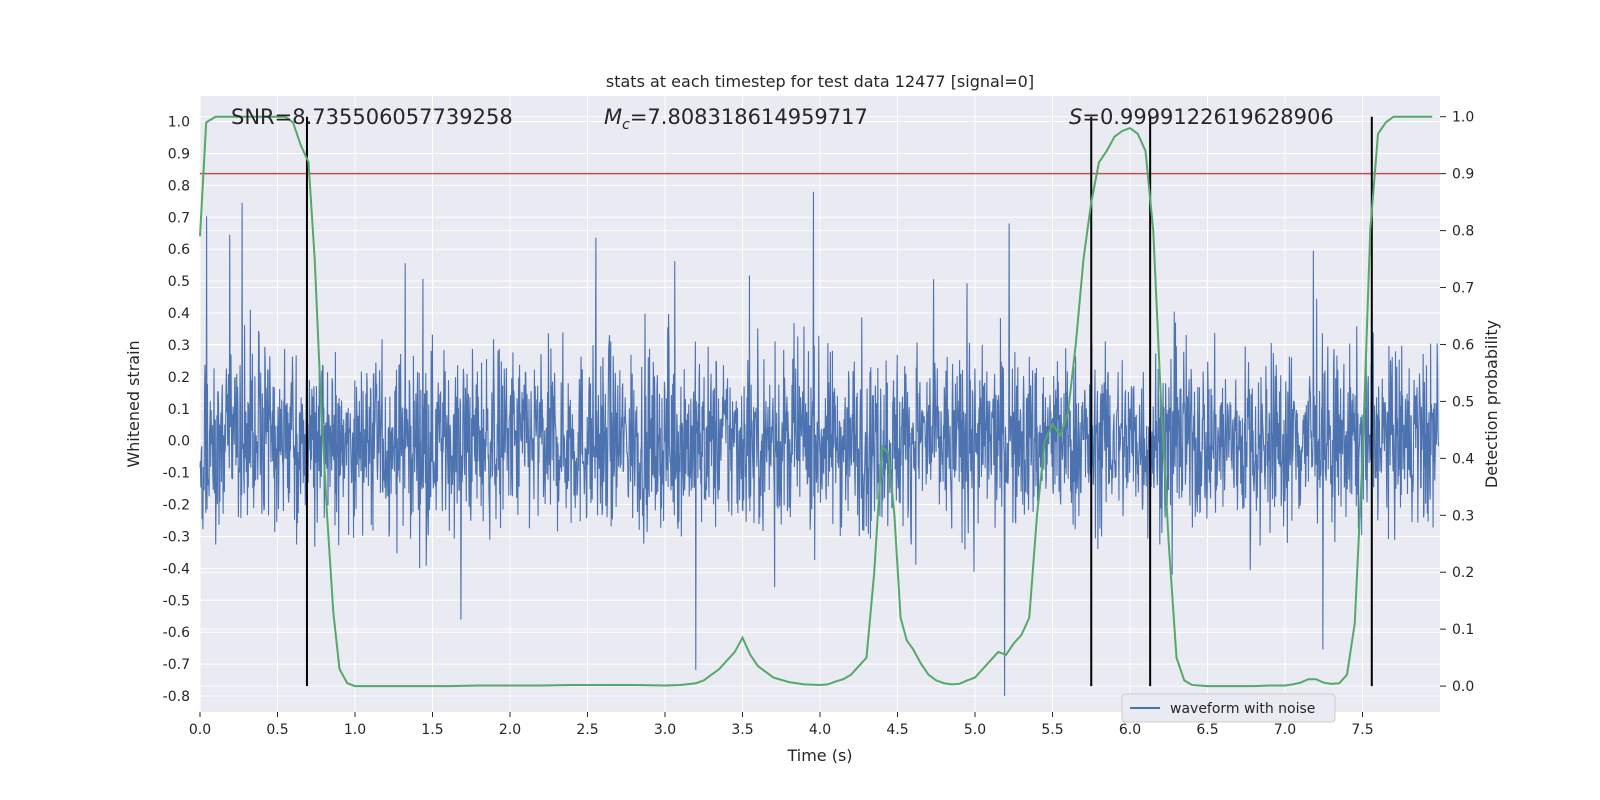  I want to click on legend-label: waveform with noise, so click(1242, 709).